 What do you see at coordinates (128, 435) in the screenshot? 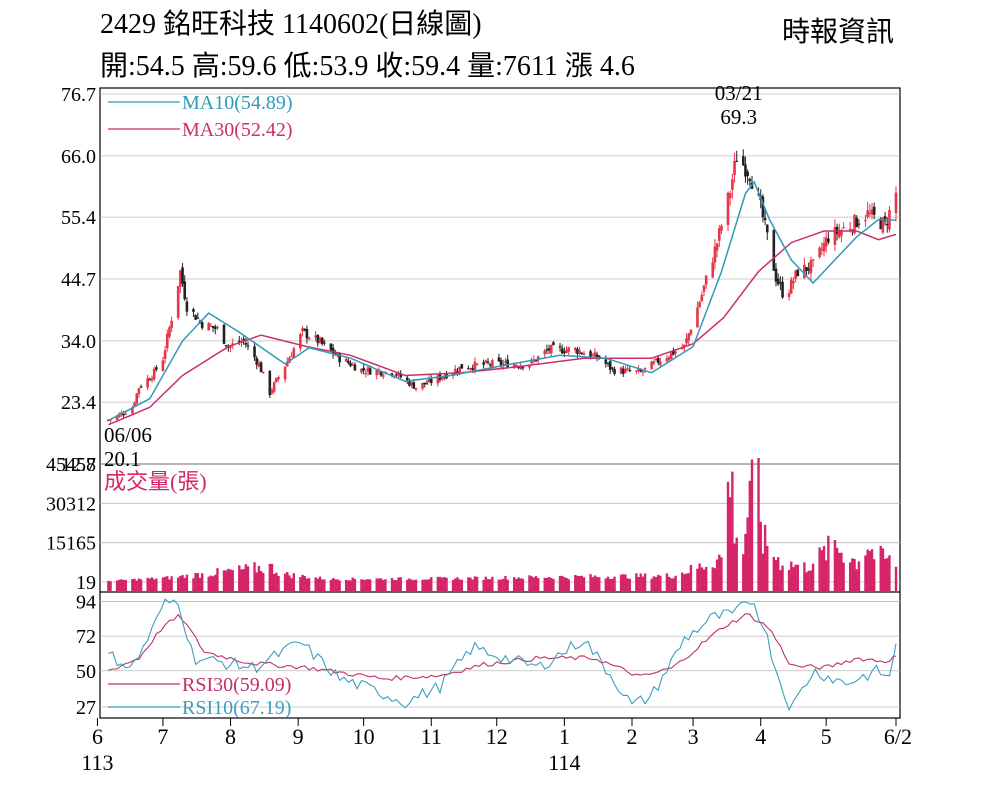
I see `low-date-label: 06/06` at bounding box center [128, 435].